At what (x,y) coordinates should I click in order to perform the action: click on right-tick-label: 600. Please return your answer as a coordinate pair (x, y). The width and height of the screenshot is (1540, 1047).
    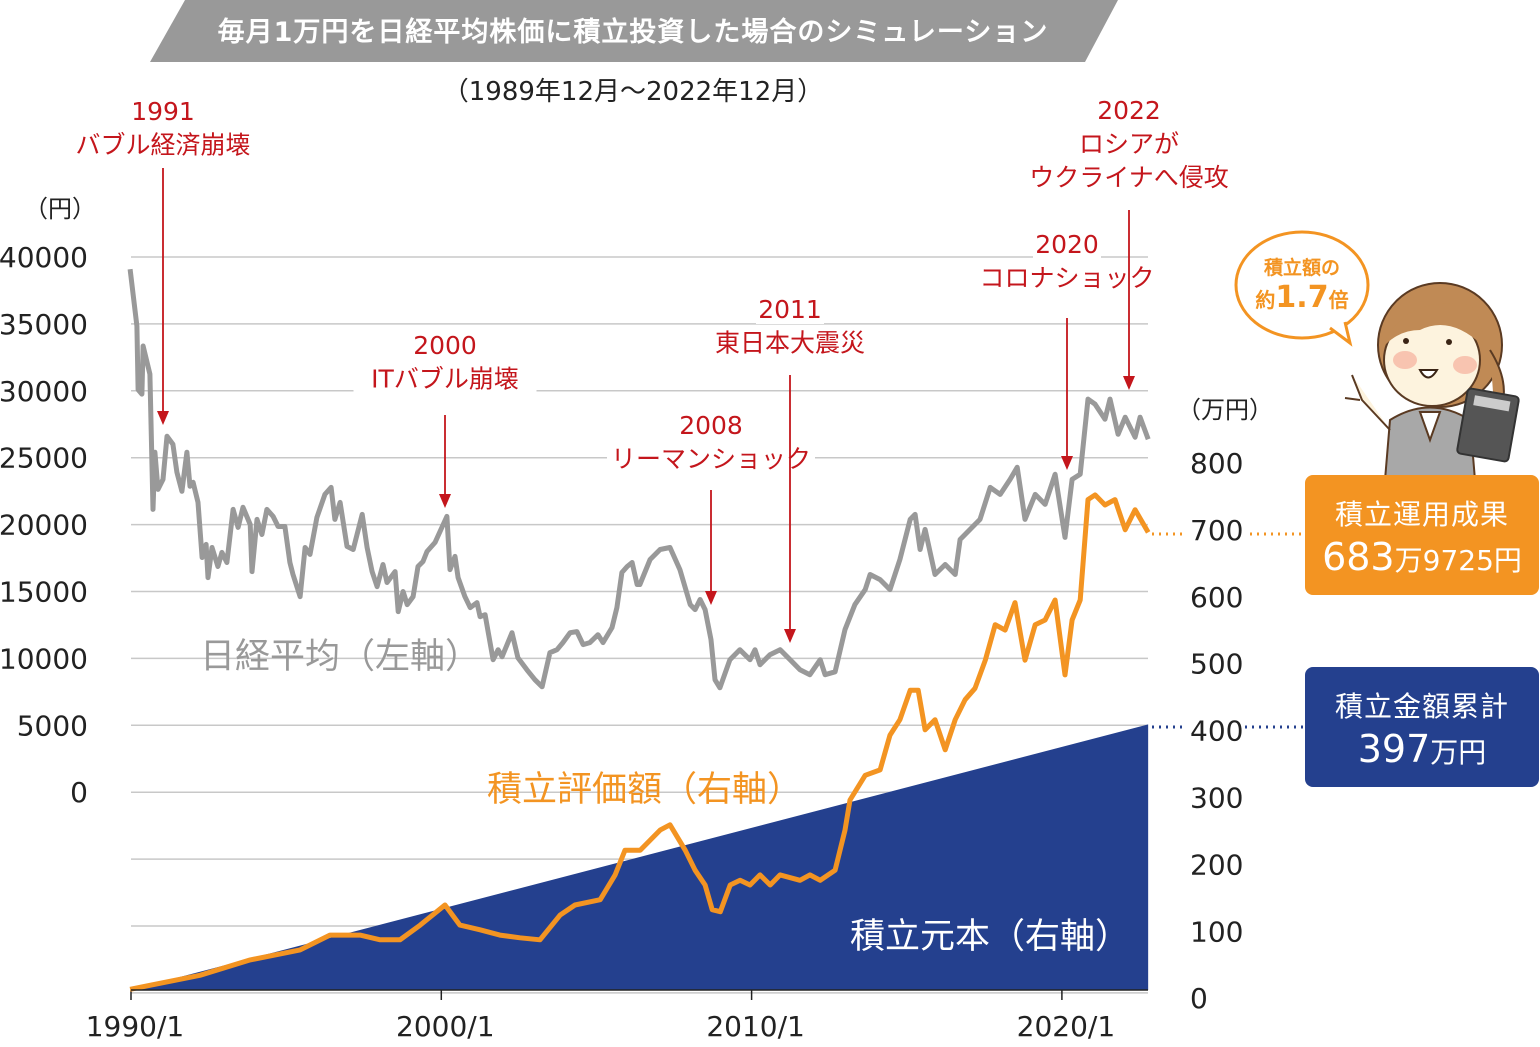
    Looking at the image, I should click on (1216, 597).